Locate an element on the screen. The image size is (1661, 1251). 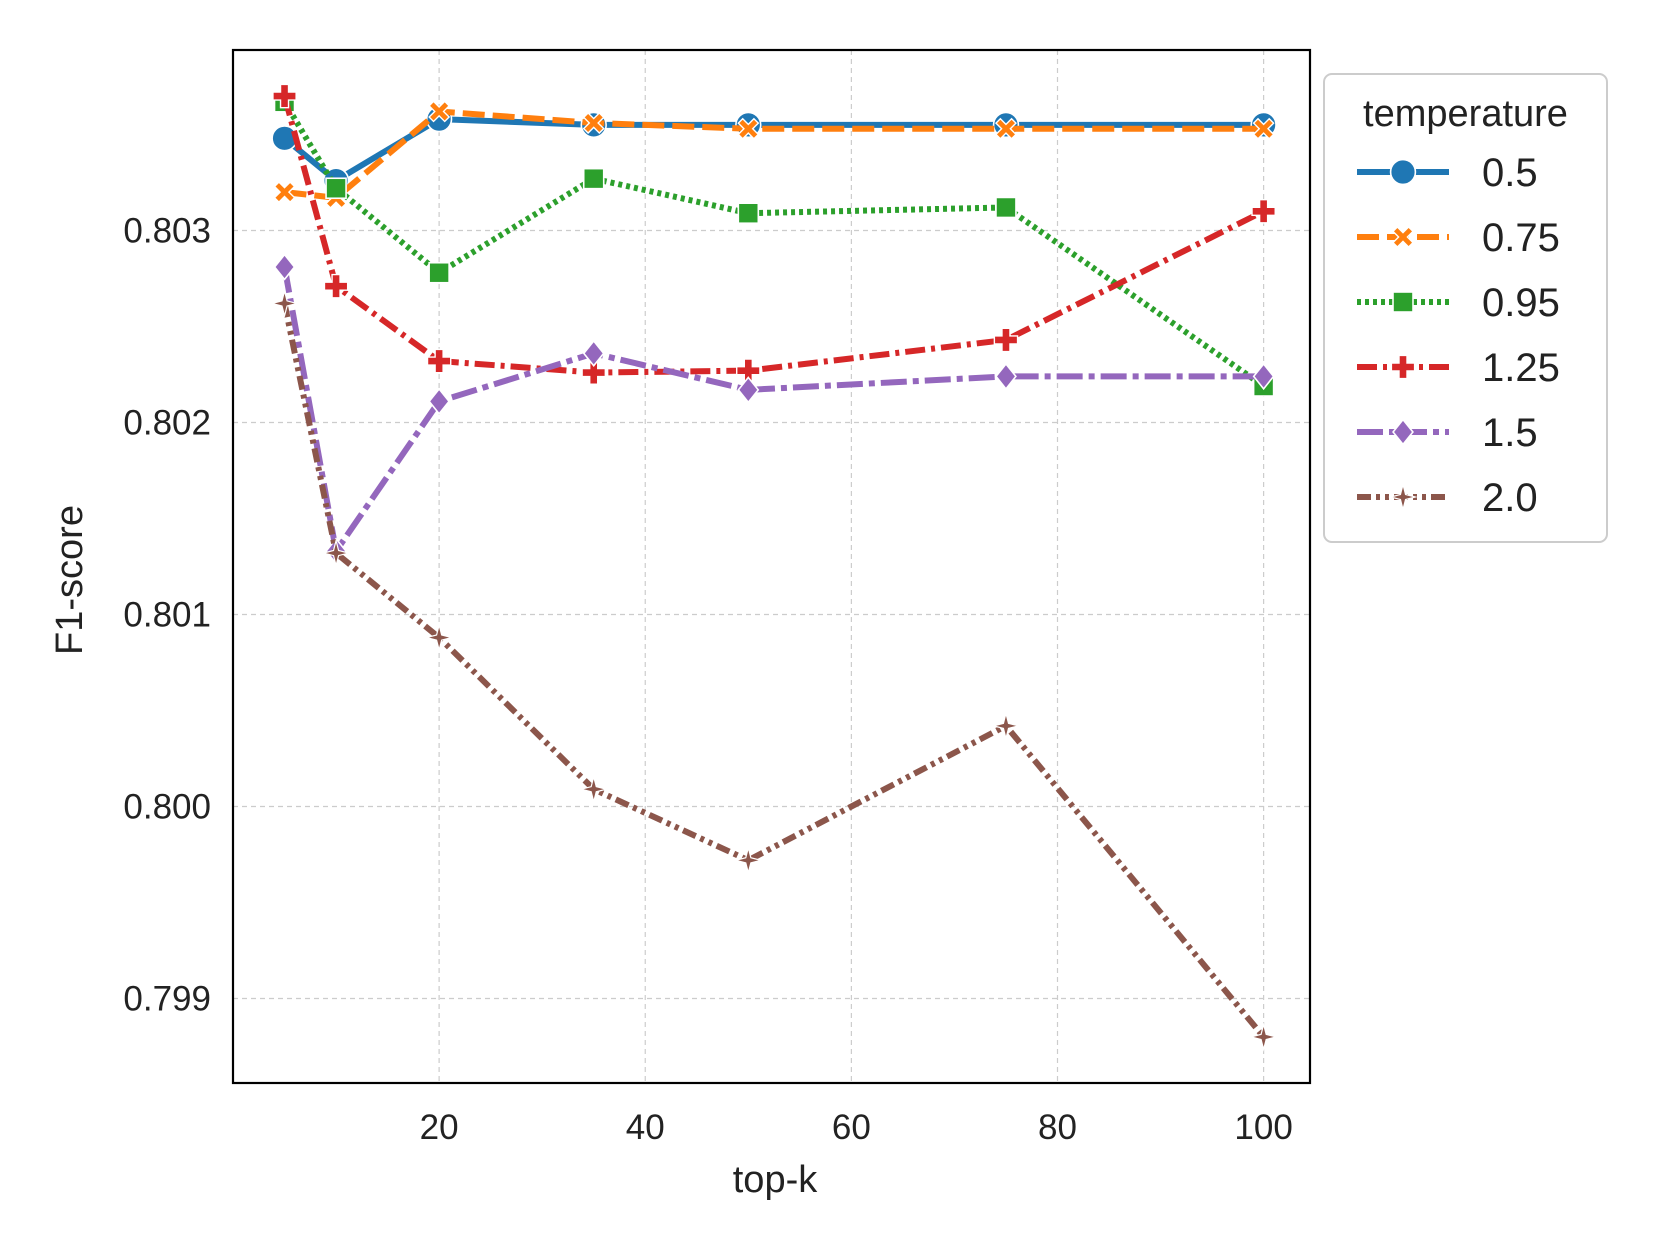
legend-entry: 0.95 is located at coordinates (1458, 303).